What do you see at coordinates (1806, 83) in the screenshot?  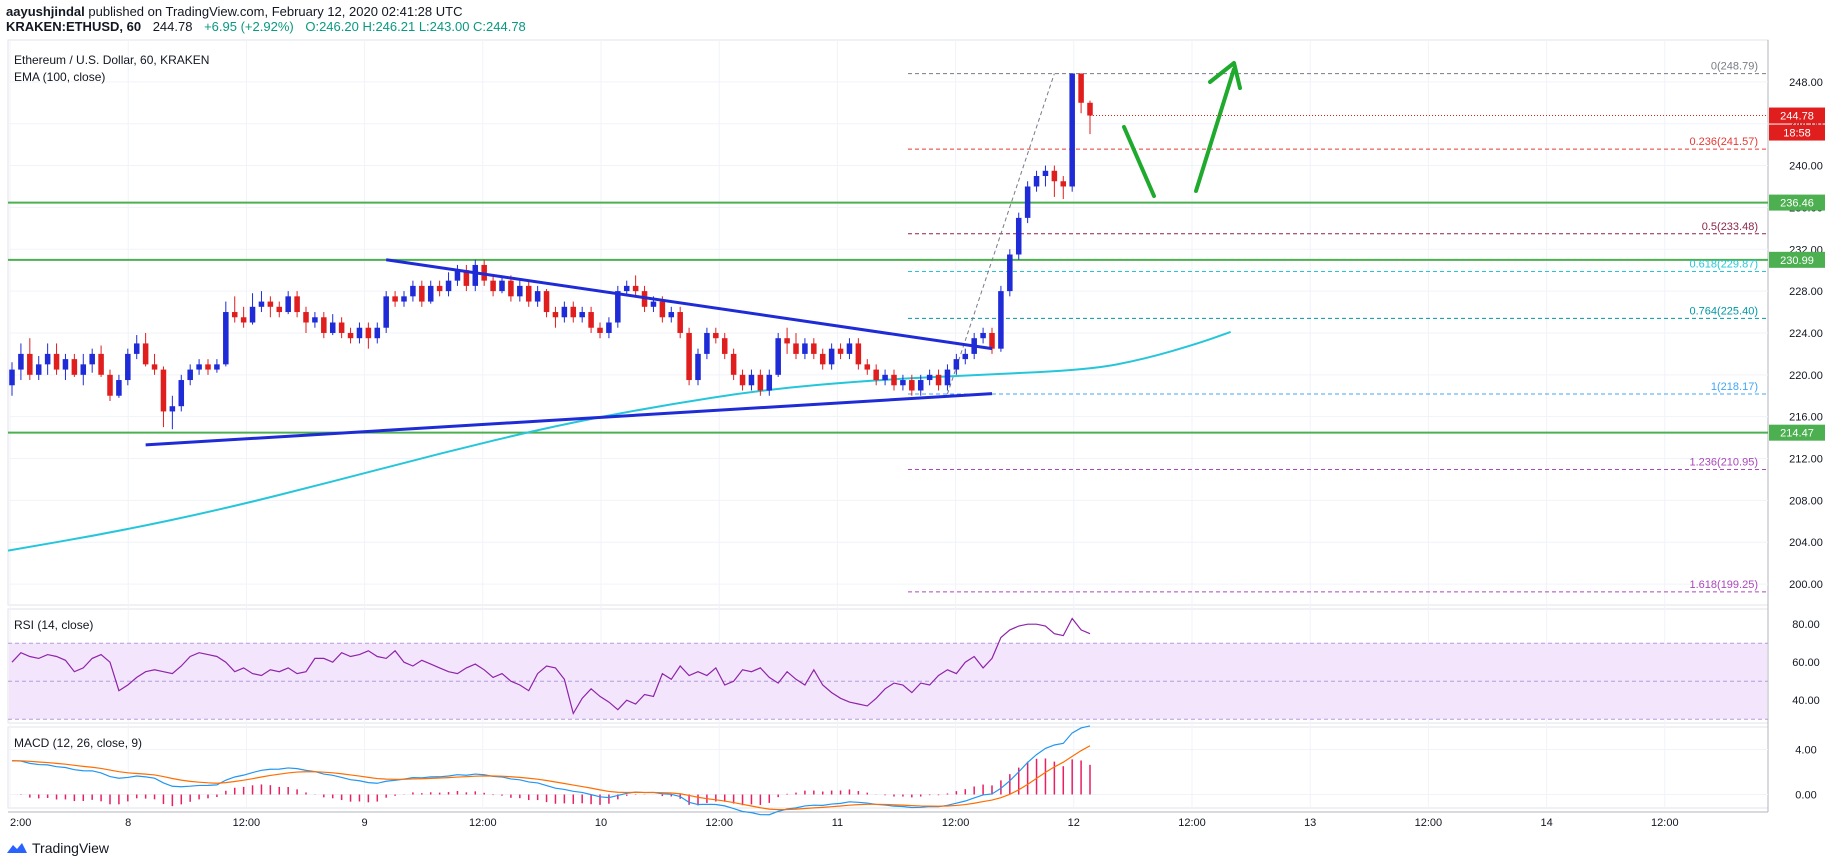 I see `price-tick-label: 248.00` at bounding box center [1806, 83].